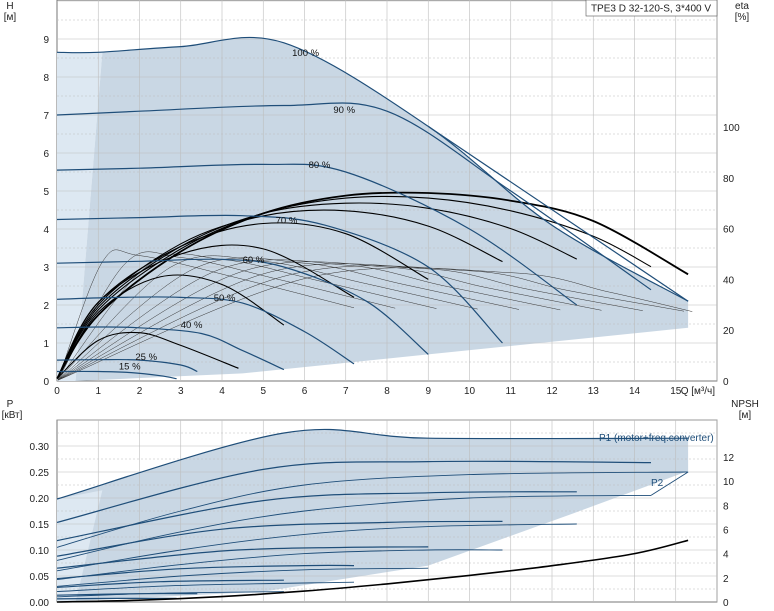 The width and height of the screenshot is (774, 611). What do you see at coordinates (40, 551) in the screenshot?
I see `power-y-tick: 0.10` at bounding box center [40, 551].